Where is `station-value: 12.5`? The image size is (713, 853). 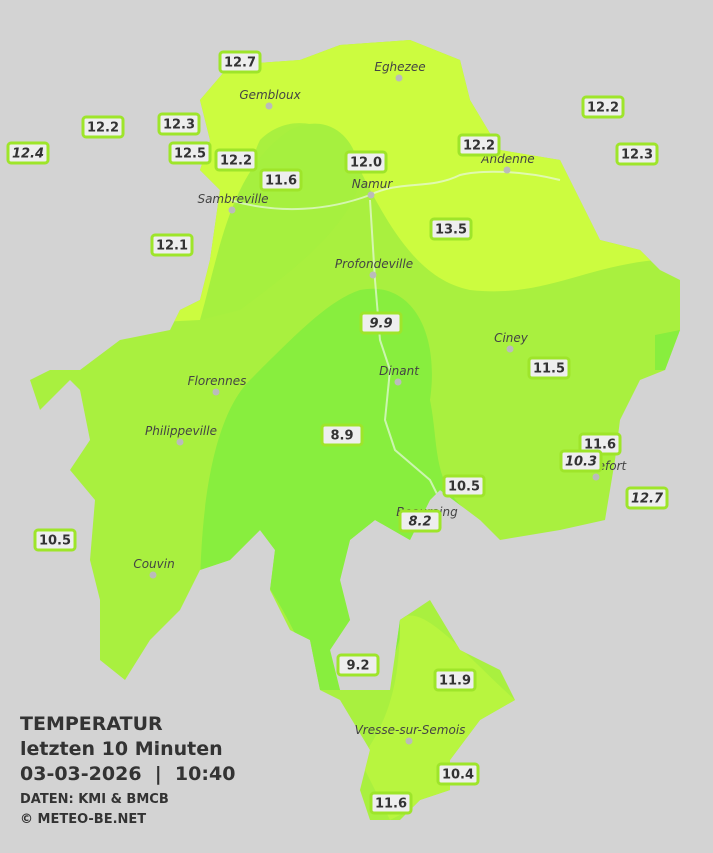 station-value: 12.5 is located at coordinates (190, 154).